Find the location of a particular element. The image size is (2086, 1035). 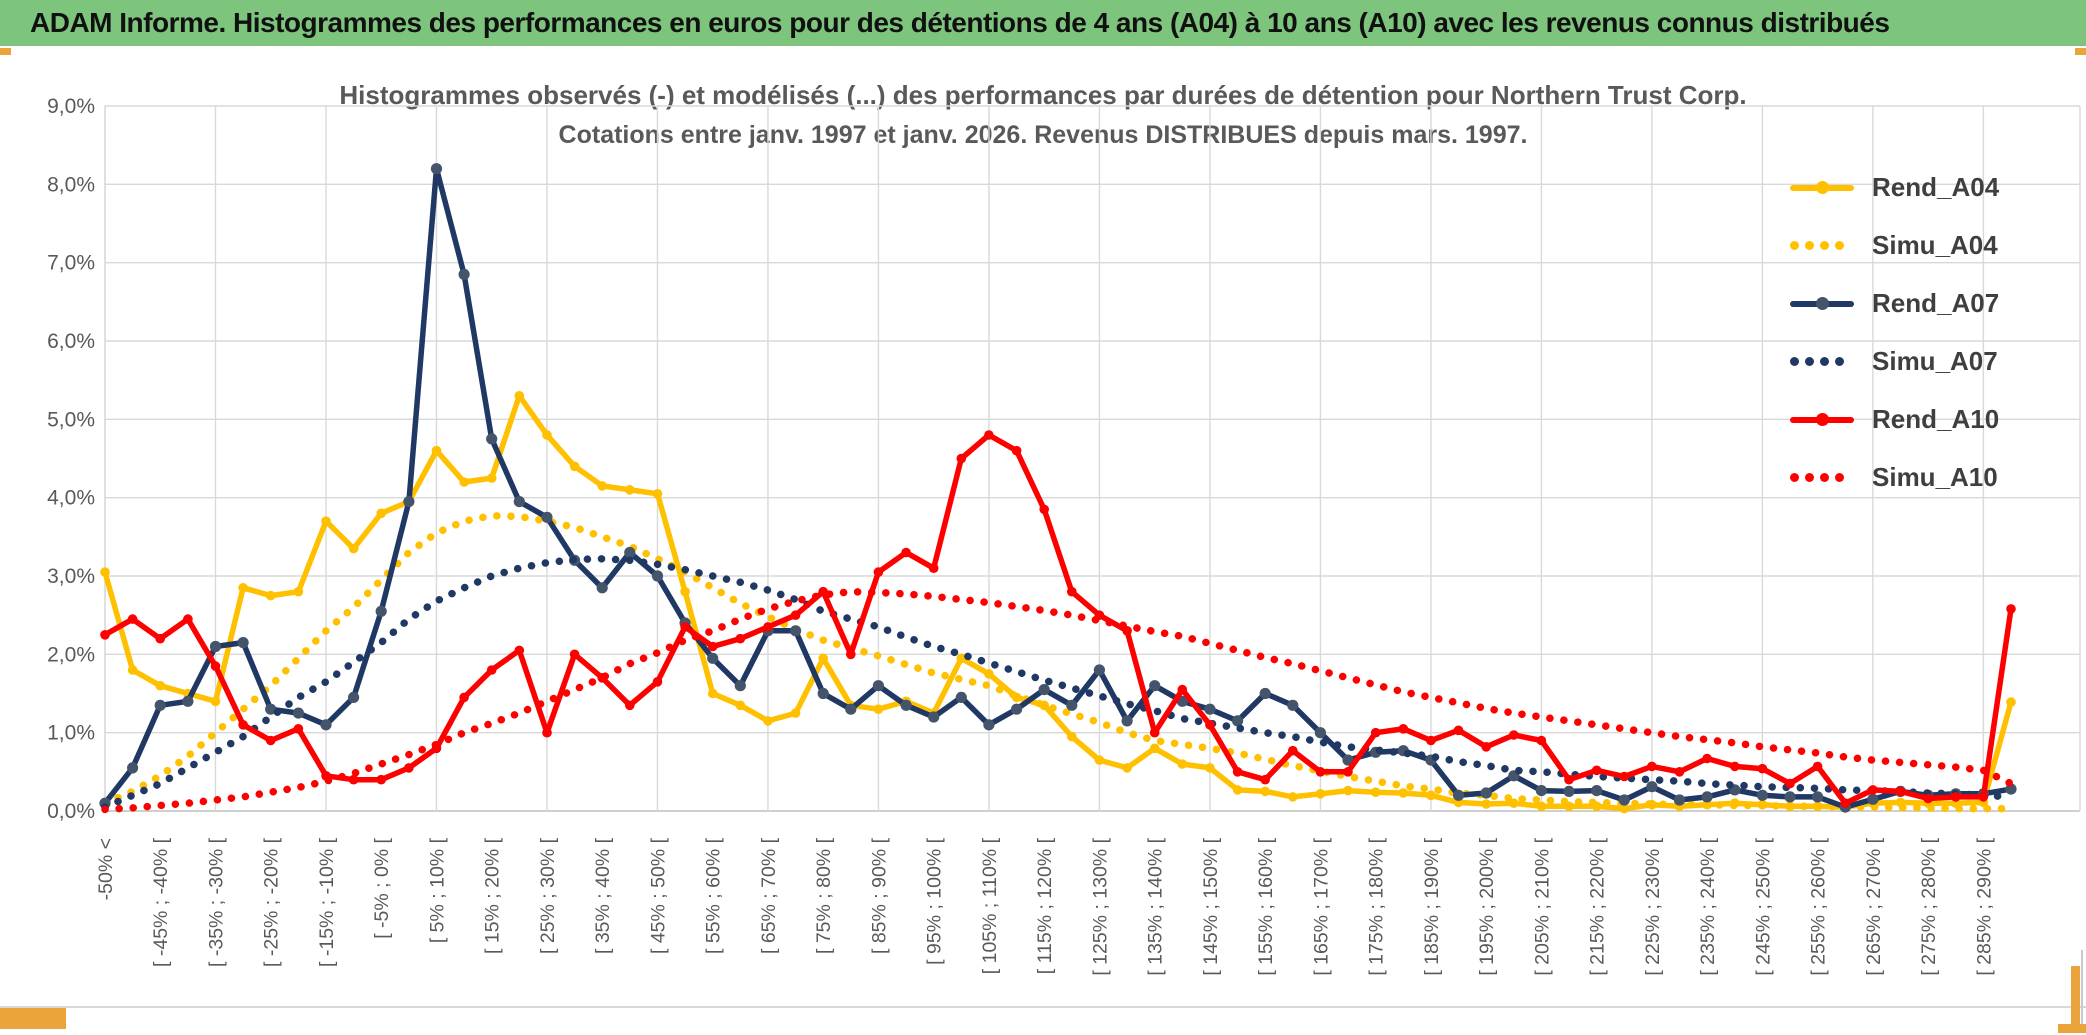

legend-item-Simu_A07: Simu_A07 is located at coordinates (1910, 361).